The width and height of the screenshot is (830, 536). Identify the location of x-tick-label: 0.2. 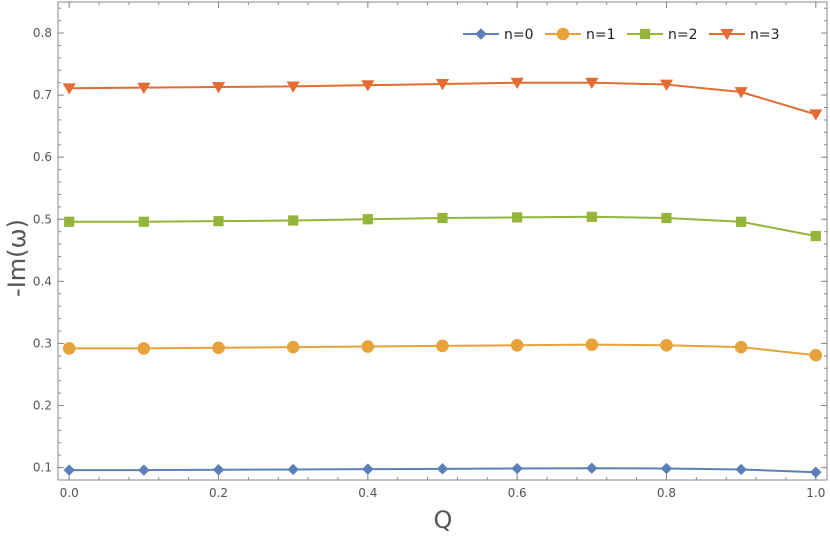
(218, 493).